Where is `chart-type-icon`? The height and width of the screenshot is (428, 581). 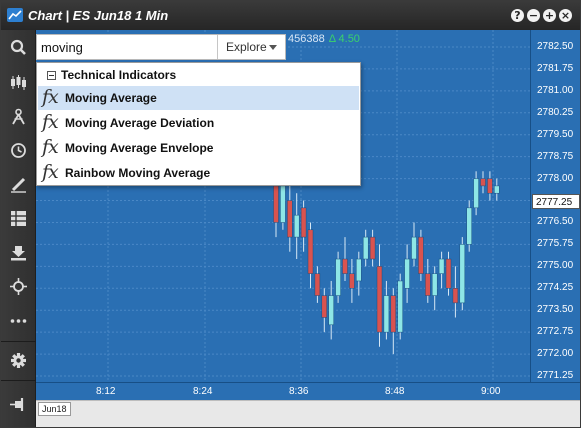 chart-type-icon is located at coordinates (18, 82).